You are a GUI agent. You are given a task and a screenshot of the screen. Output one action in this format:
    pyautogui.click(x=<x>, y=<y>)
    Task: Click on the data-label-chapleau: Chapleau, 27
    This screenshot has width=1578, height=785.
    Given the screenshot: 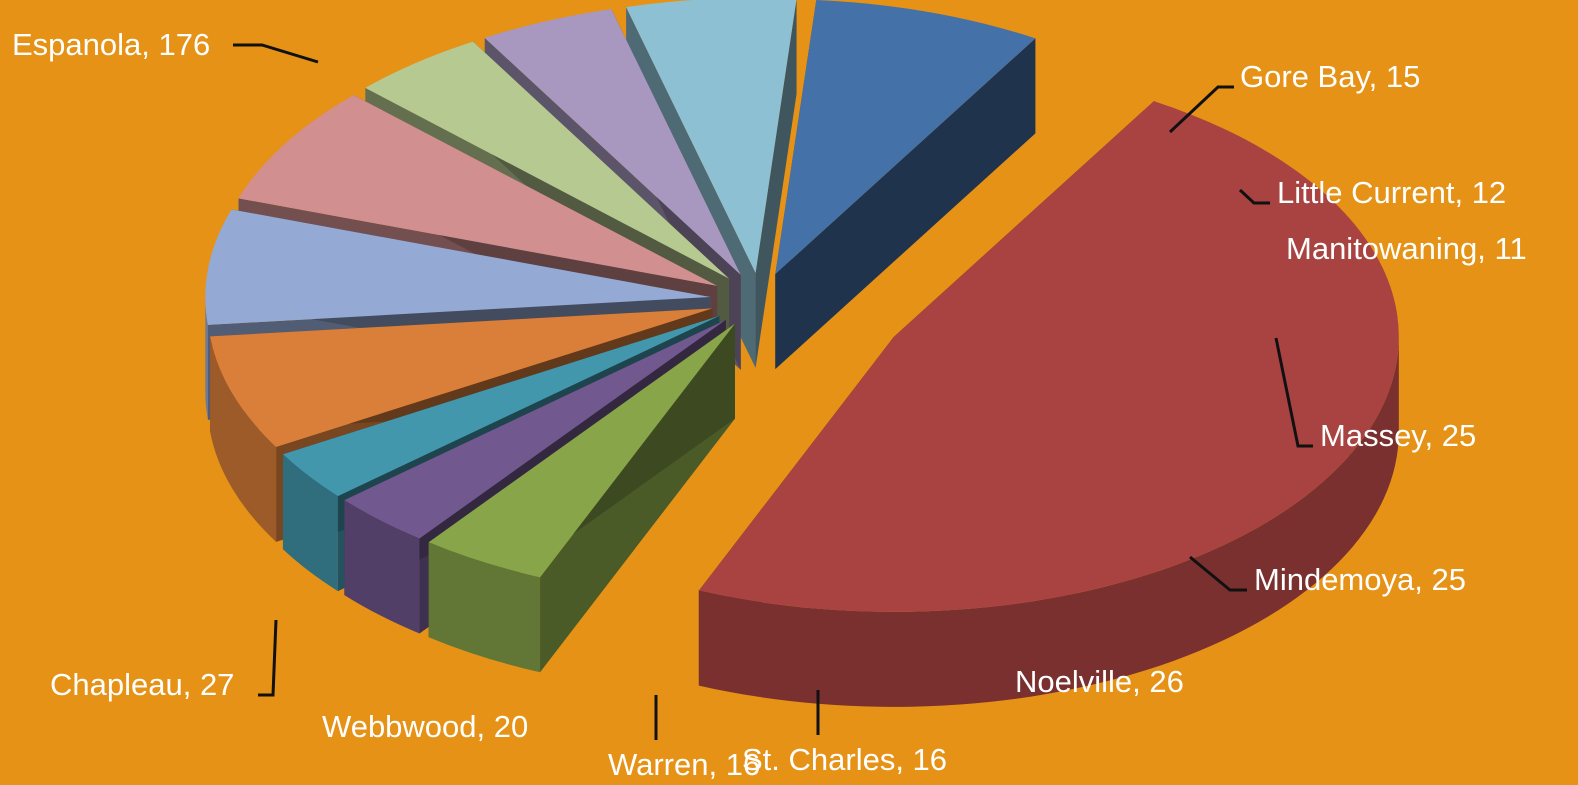 What is the action you would take?
    pyautogui.click(x=142, y=684)
    